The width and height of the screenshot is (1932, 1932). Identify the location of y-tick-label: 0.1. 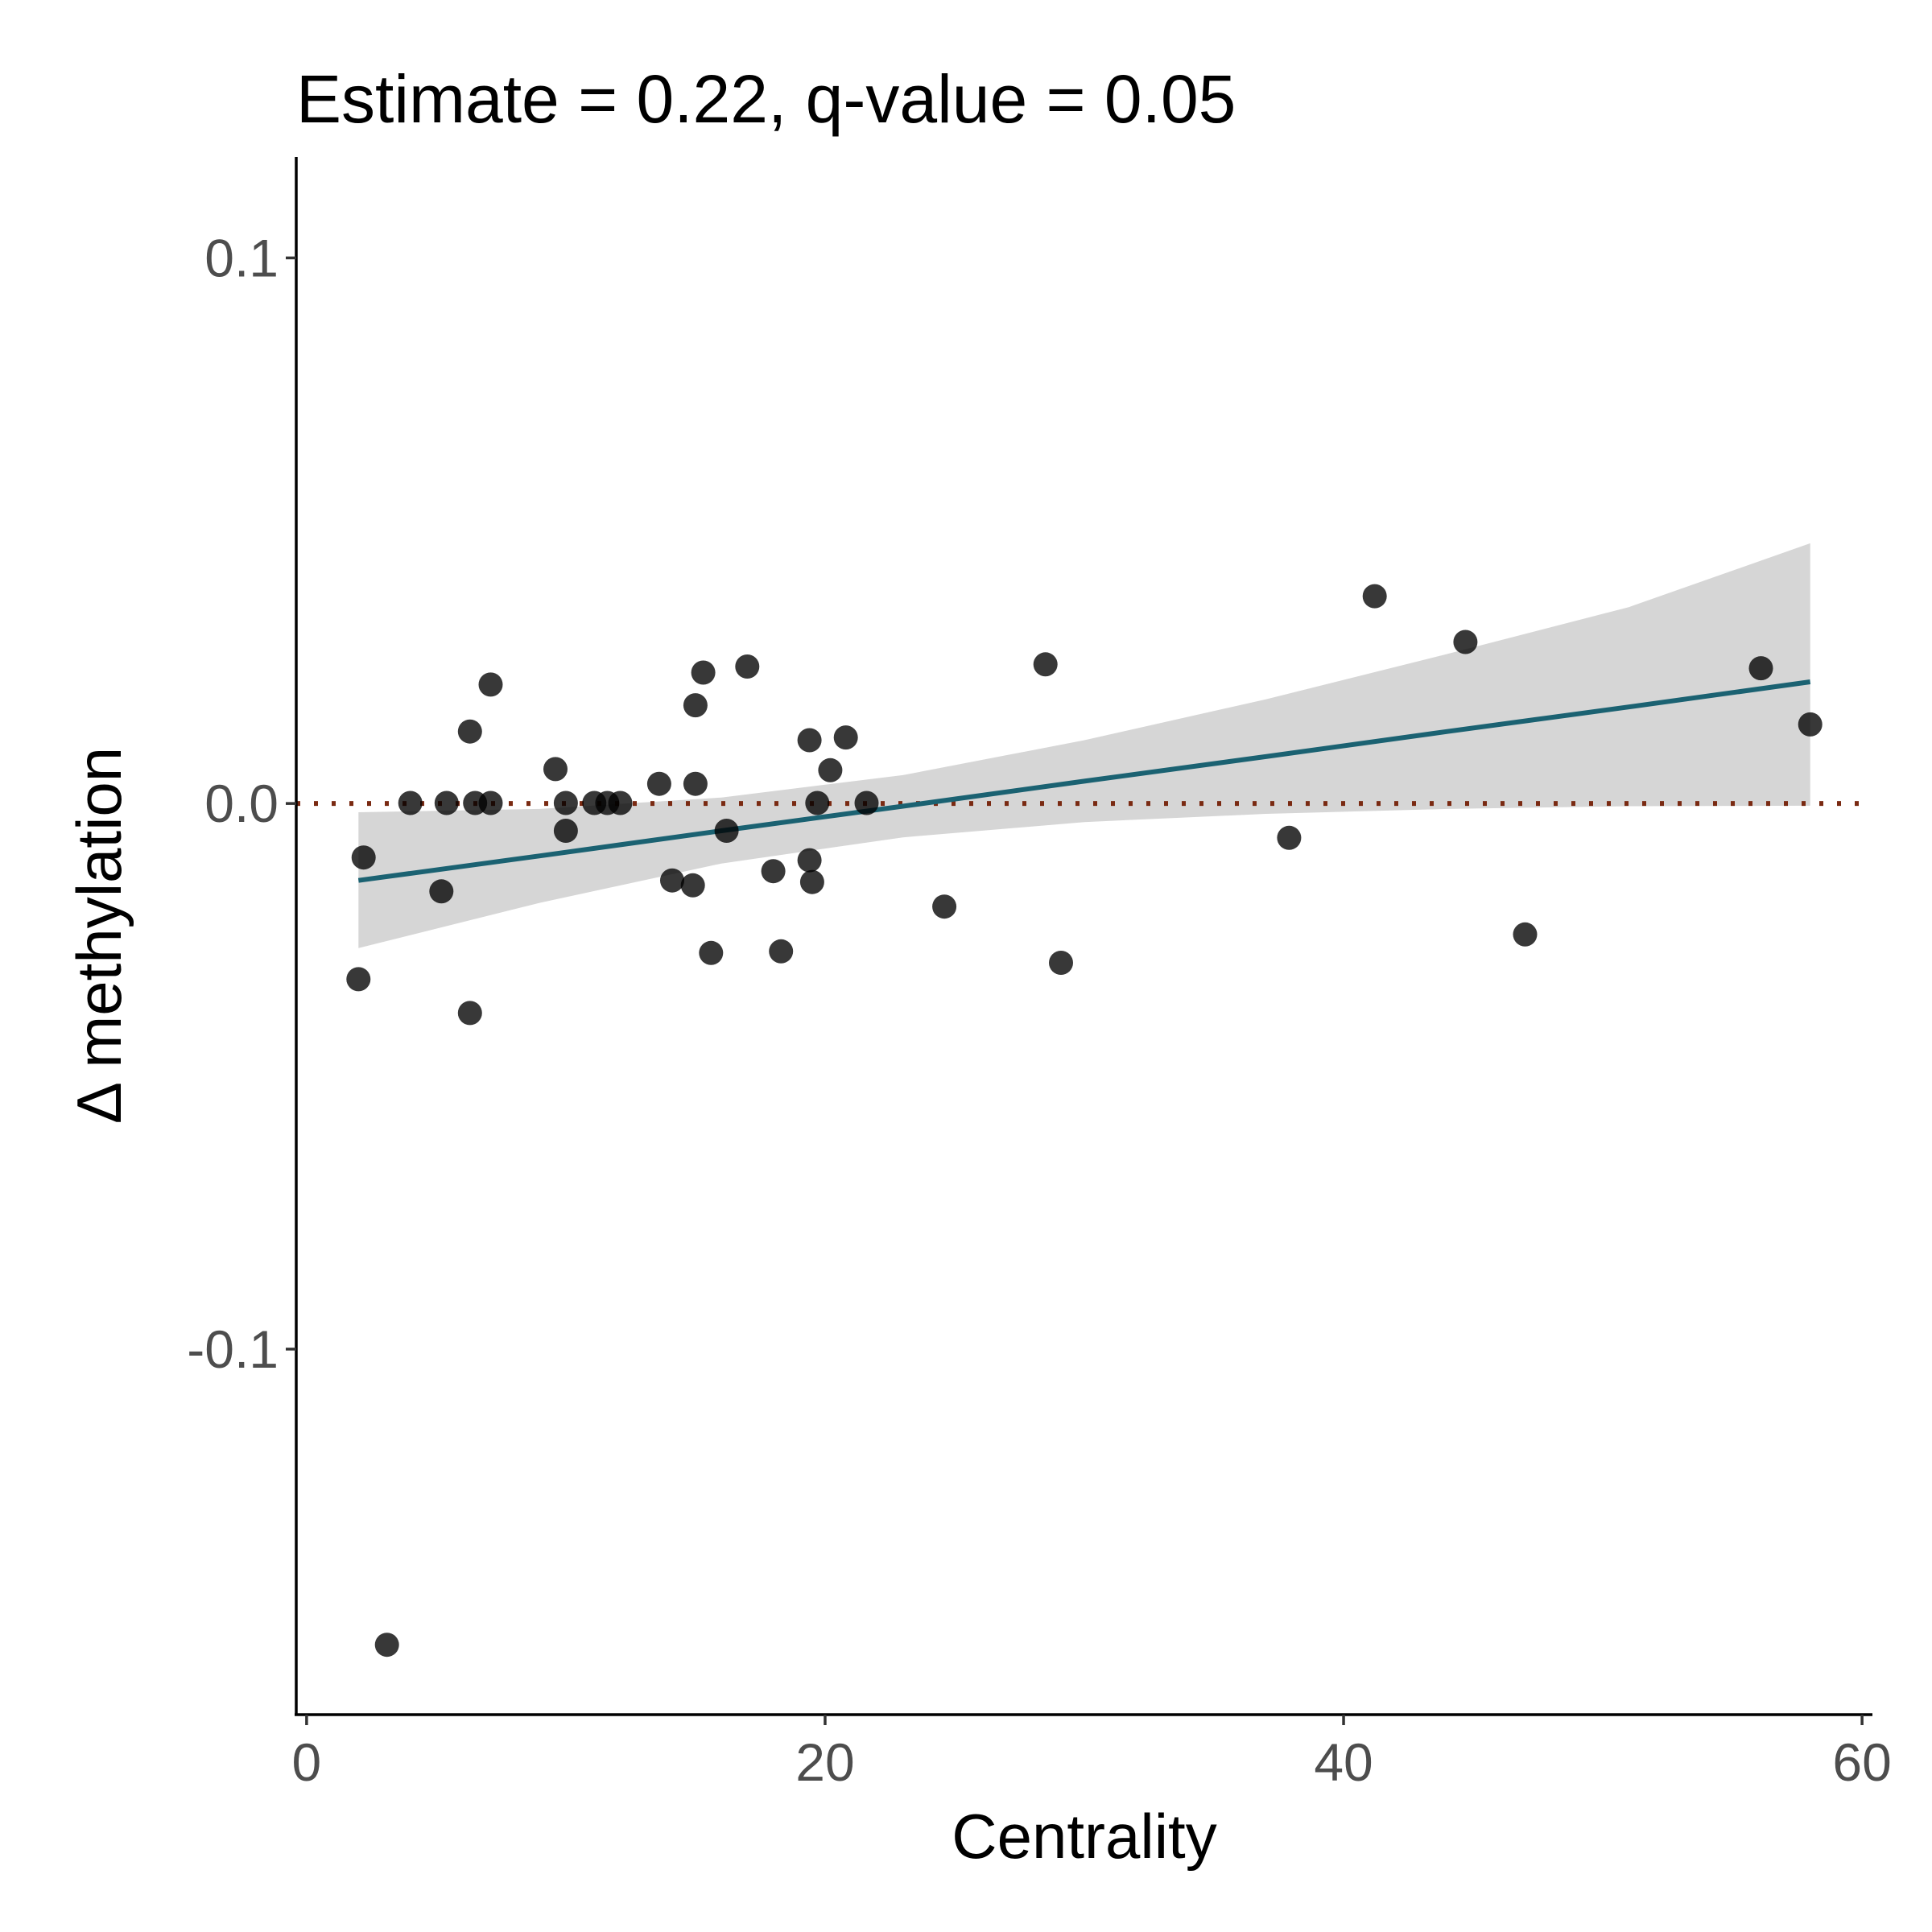
(242, 257).